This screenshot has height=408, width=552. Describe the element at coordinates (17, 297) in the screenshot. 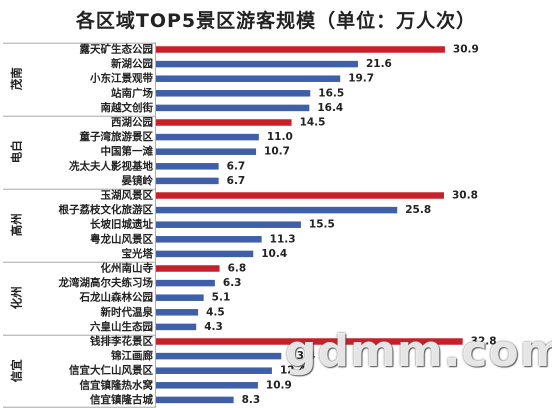

I see `group-label: 化州` at that location.